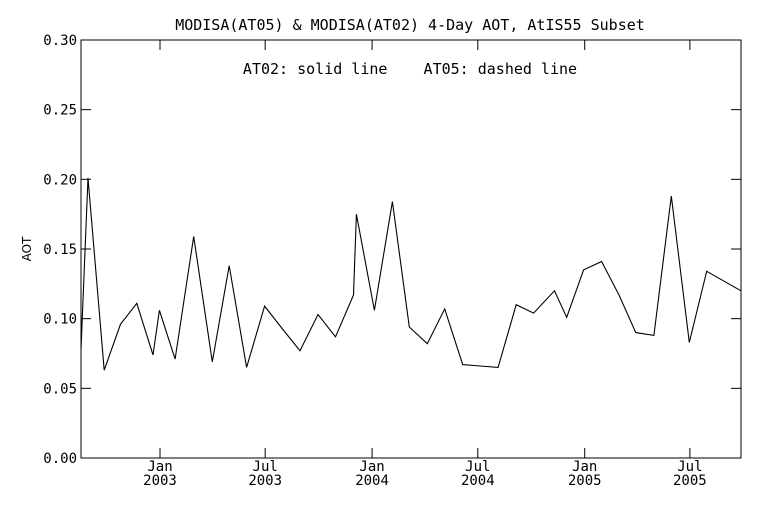  What do you see at coordinates (60, 111) in the screenshot?
I see `y-tick-label: 0.25` at bounding box center [60, 111].